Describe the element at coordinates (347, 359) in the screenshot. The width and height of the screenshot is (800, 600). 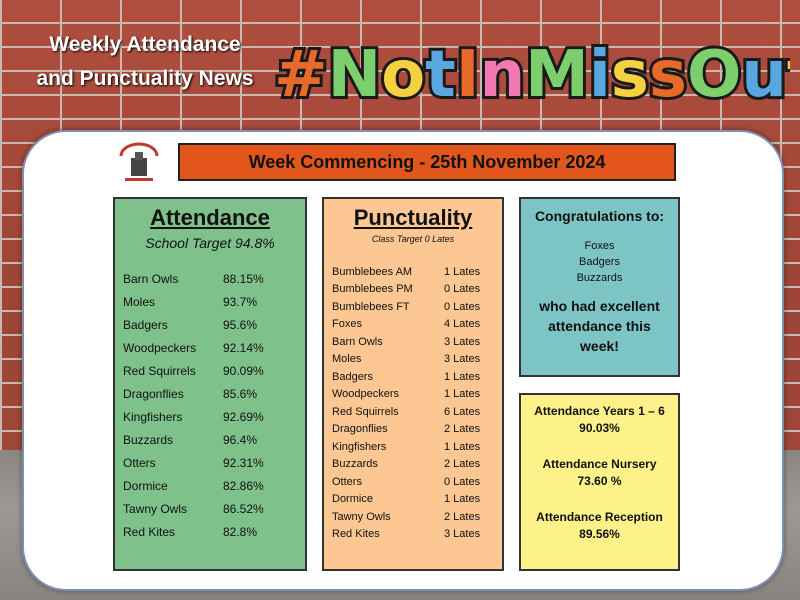
I see `punctuality-class-name: Moles` at that location.